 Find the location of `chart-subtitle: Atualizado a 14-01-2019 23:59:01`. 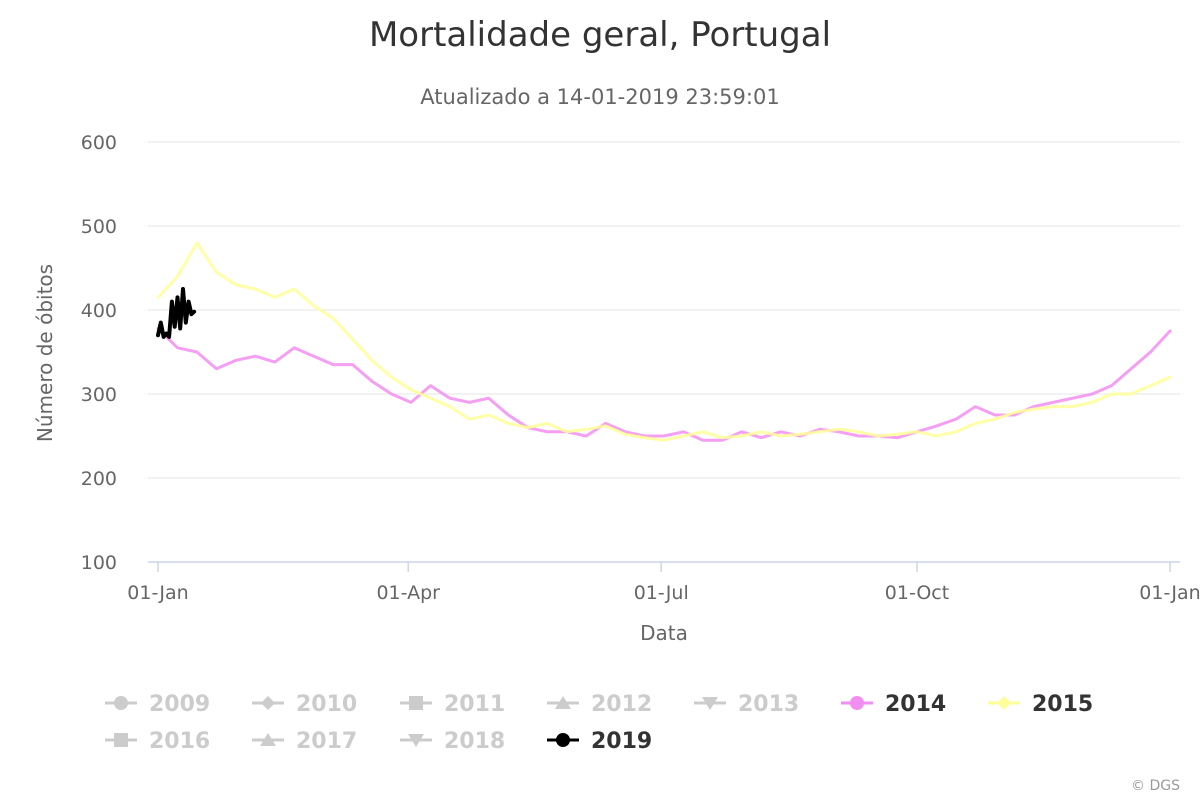

chart-subtitle: Atualizado a 14-01-2019 23:59:01 is located at coordinates (599, 97).